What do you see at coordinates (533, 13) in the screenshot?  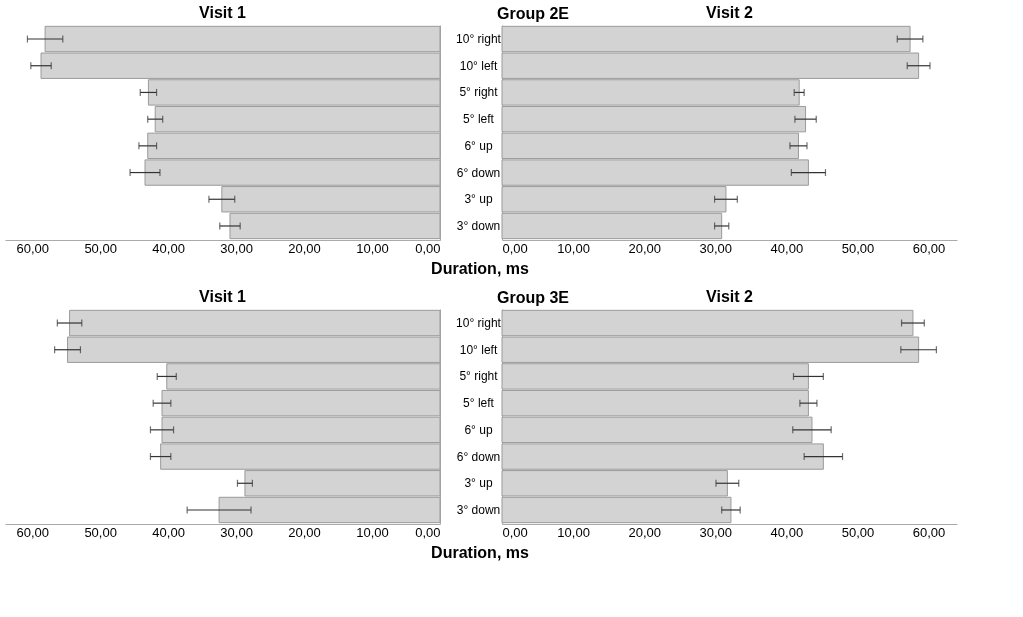 I see `text: Group 2E` at bounding box center [533, 13].